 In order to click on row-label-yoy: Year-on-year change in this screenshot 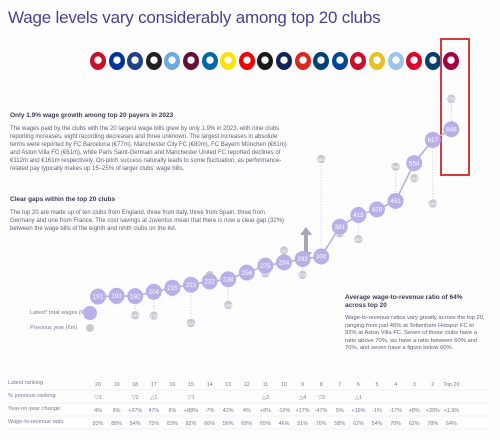, I will do `click(34, 409)`.